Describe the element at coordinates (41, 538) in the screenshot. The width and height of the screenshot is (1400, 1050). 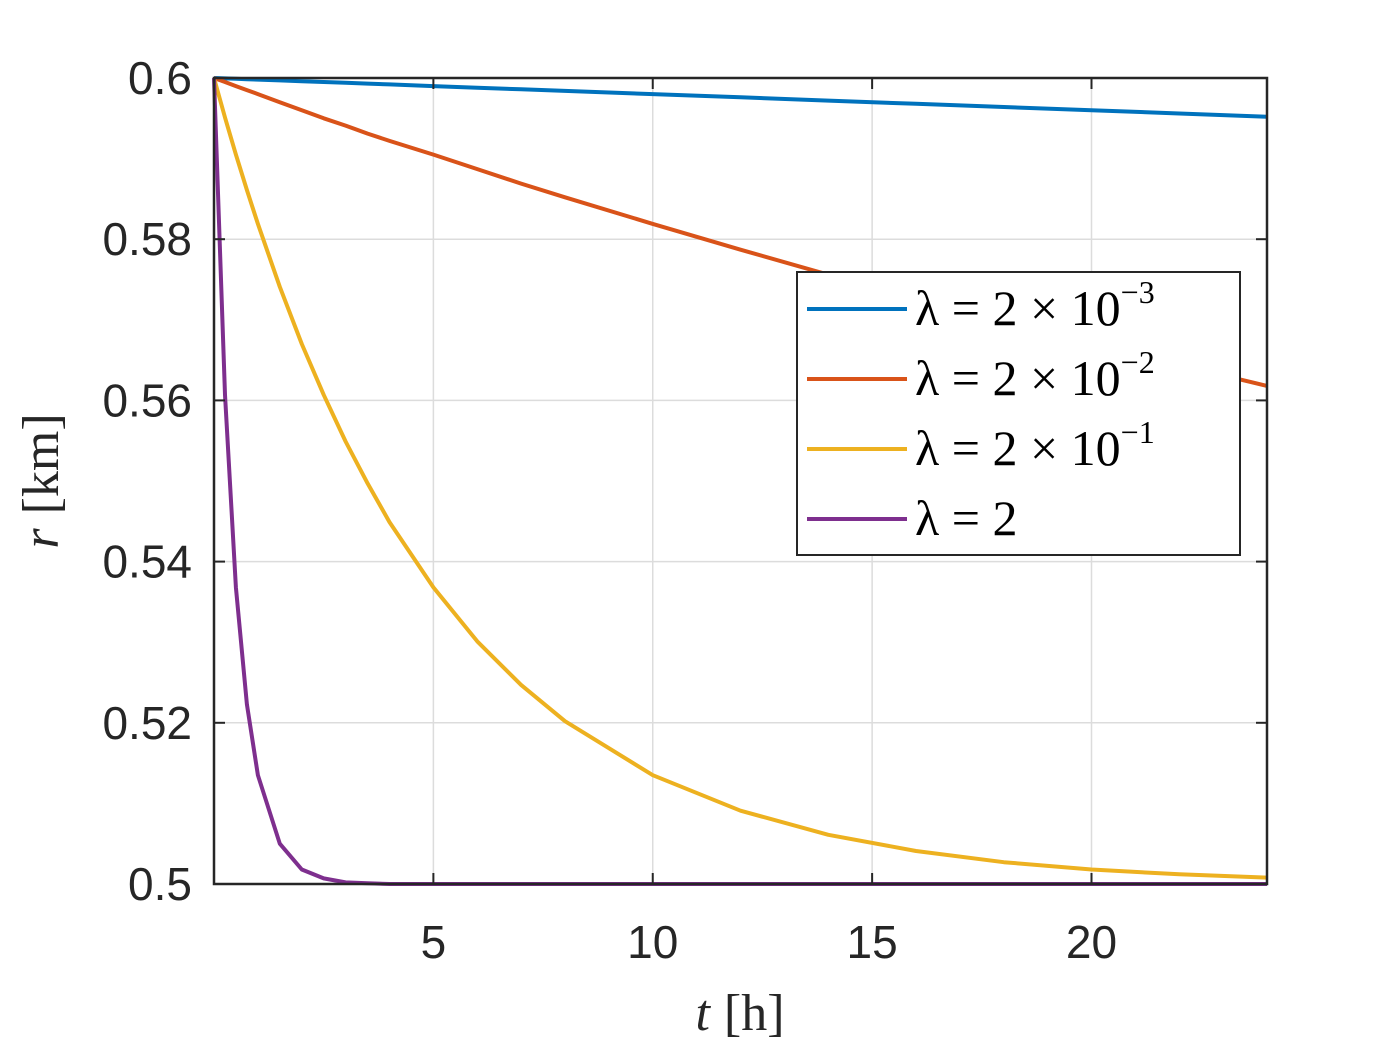
I see `y-axis-var: r` at that location.